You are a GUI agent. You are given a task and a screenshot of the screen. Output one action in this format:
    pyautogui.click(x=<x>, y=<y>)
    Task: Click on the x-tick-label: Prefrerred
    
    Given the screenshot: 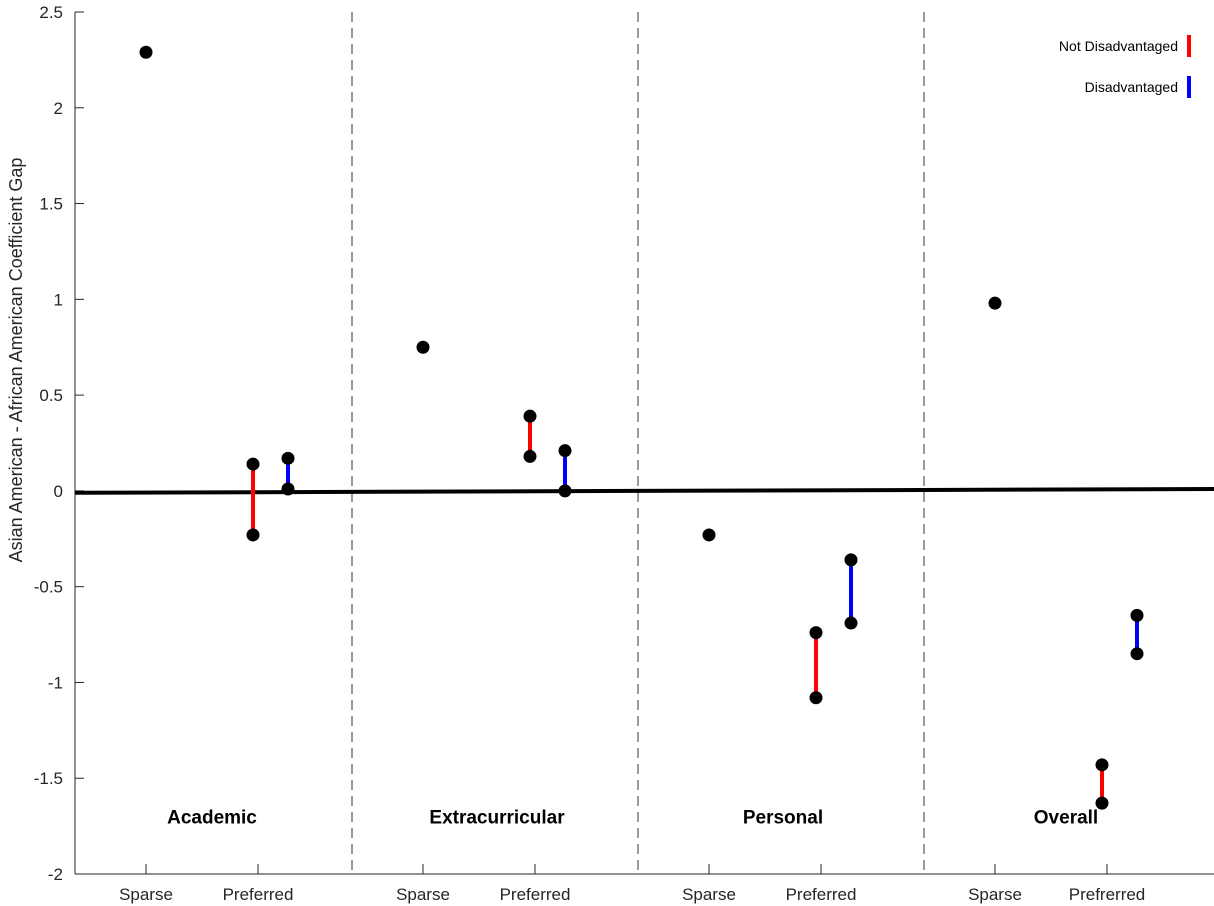 What is the action you would take?
    pyautogui.click(x=1107, y=894)
    